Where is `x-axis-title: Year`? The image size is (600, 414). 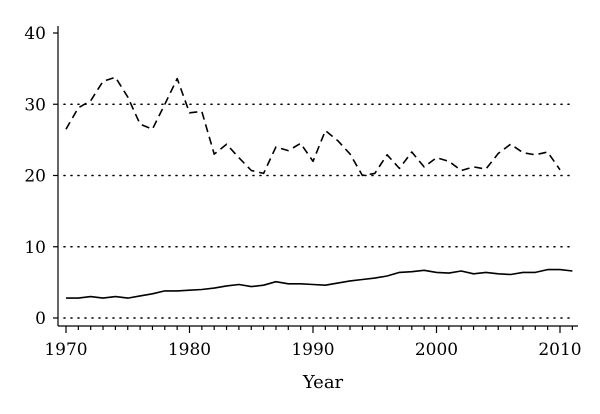
x-axis-title: Year is located at coordinates (323, 382).